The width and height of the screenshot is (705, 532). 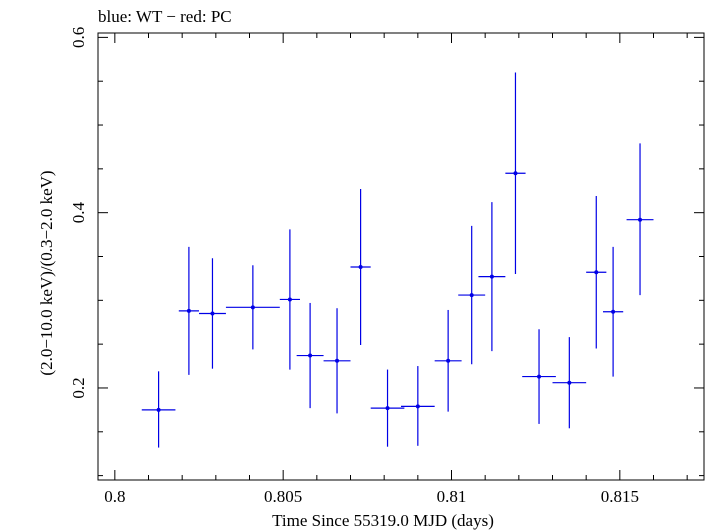 I want to click on x-tick-label: 0.805, so click(x=283, y=496).